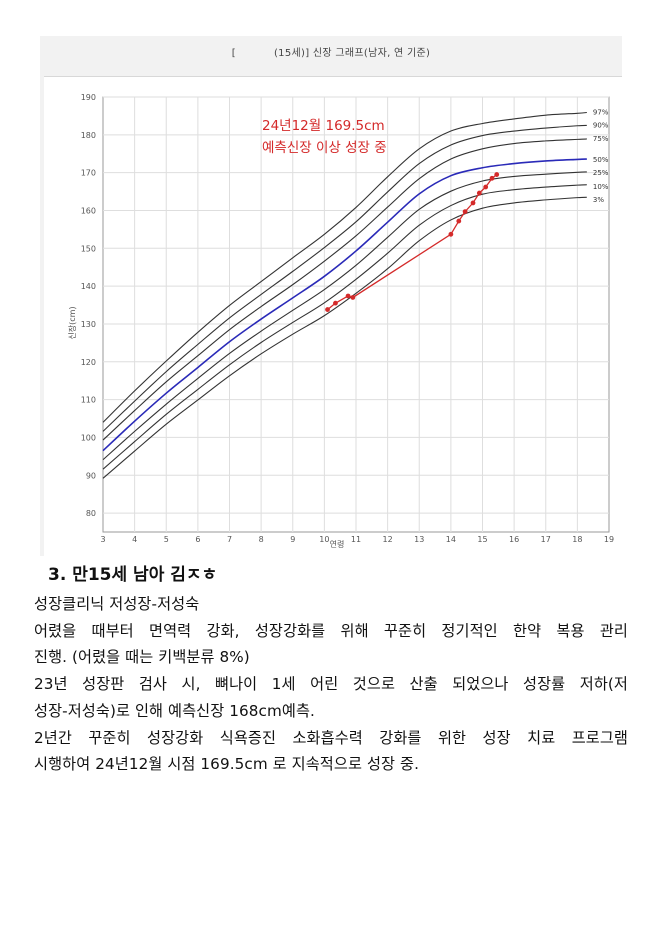  I want to click on x-tick-label: 16, so click(514, 539).